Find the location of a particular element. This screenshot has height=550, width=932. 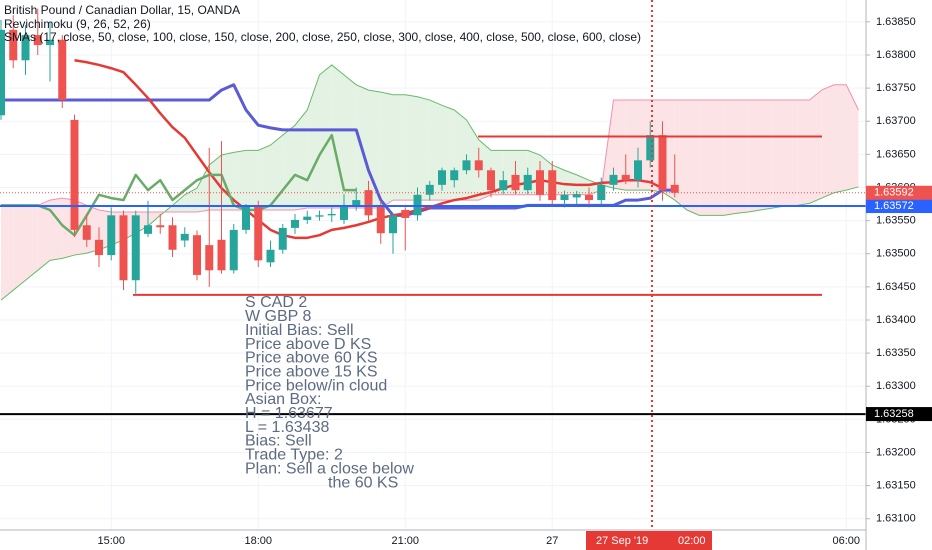

annotation-line: S CAD 2 is located at coordinates (276, 302).